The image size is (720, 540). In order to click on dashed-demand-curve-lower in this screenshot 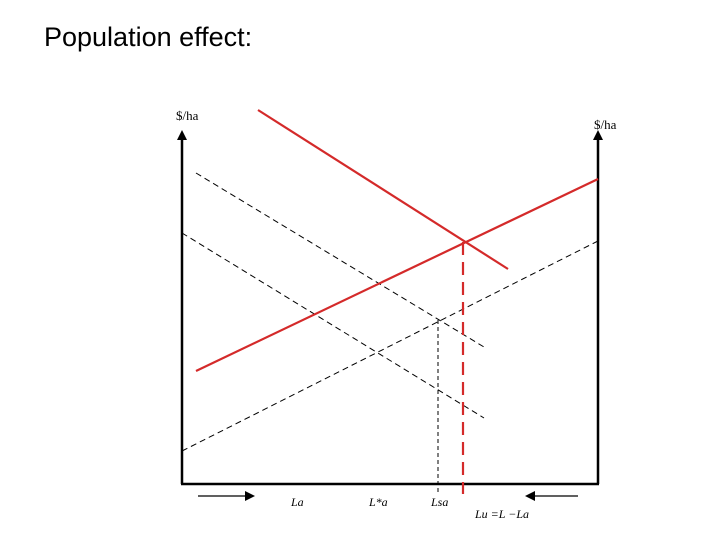, I will do `click(333, 325)`.